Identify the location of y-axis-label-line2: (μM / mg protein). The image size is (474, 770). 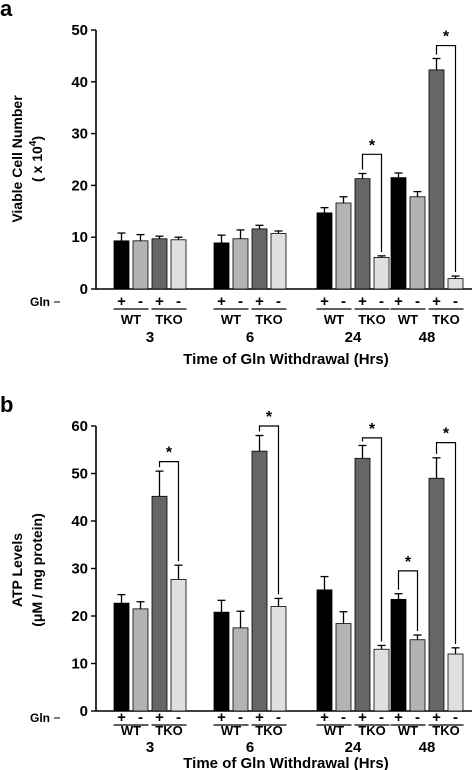
(37, 570).